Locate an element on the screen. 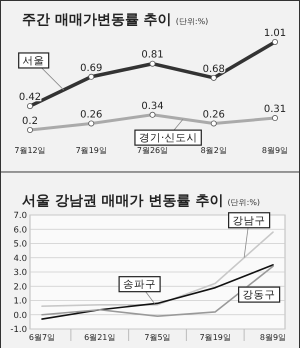  y-tick-label: -1.0 is located at coordinates (18, 330).